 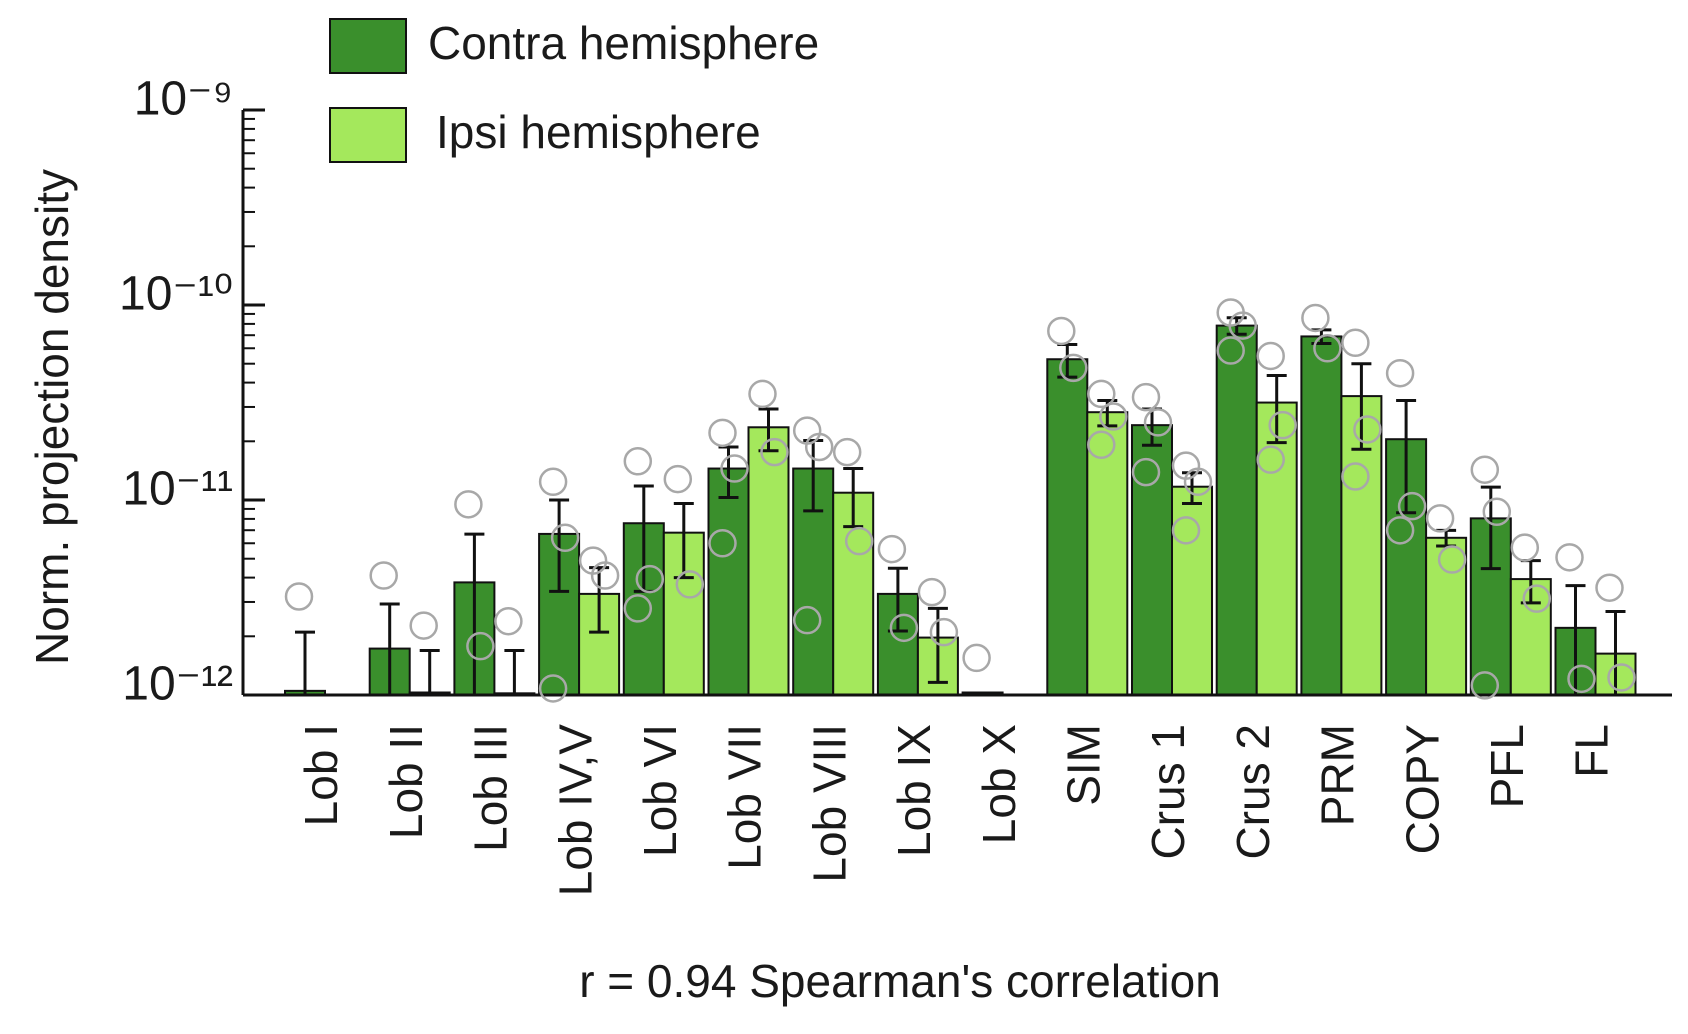 I want to click on x-tick-label: COPY, so click(x=1422, y=789).